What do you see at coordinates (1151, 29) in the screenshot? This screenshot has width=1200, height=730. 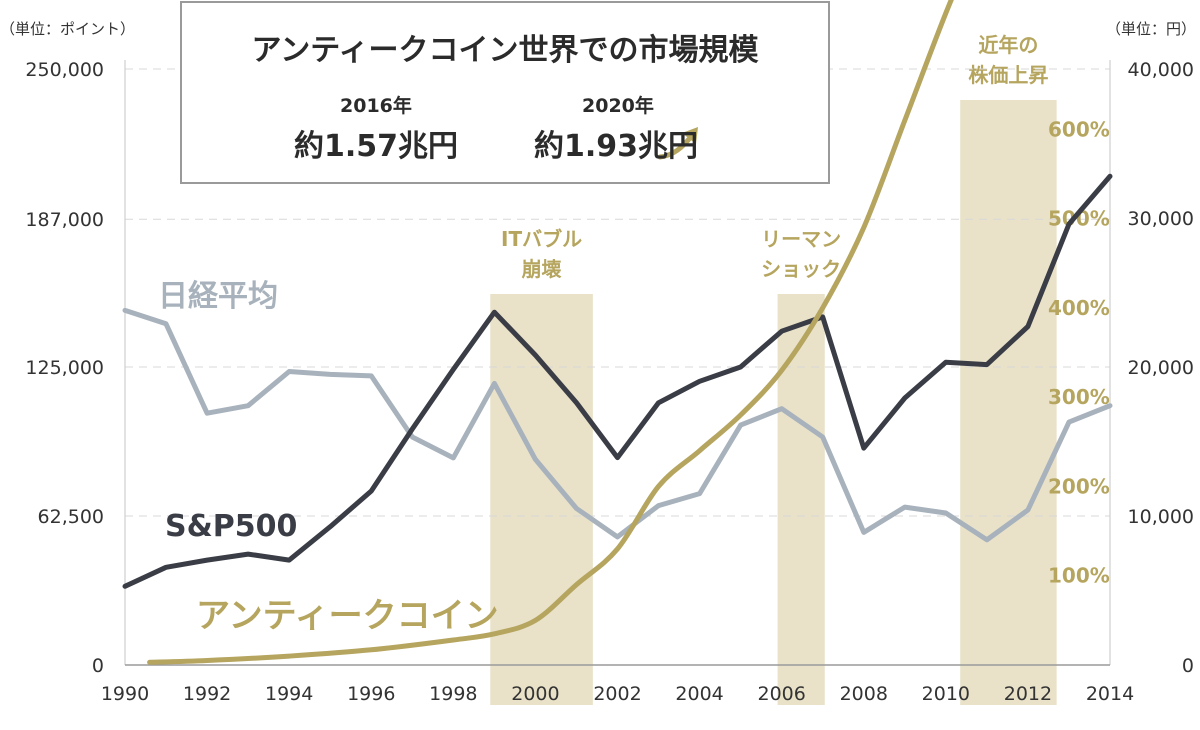 I see `right-axis-unit: （単位：円）` at bounding box center [1151, 29].